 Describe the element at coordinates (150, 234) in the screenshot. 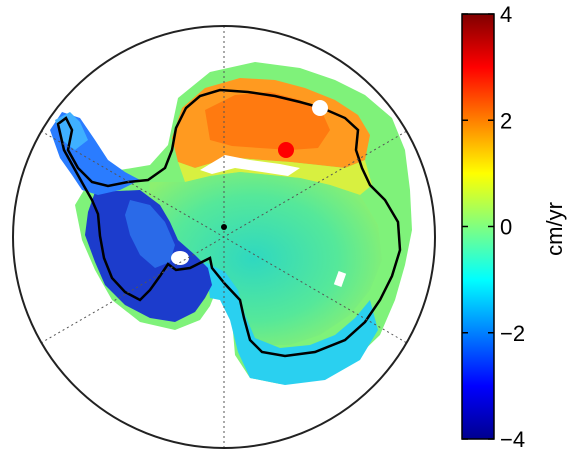

I see `west-antarctica-mid` at that location.